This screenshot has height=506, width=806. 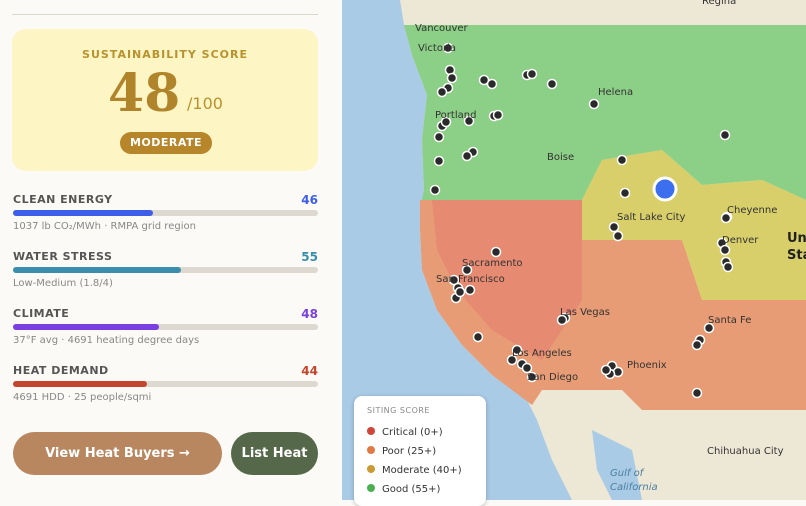 What do you see at coordinates (492, 263) in the screenshot?
I see `place-label: Sacramento` at bounding box center [492, 263].